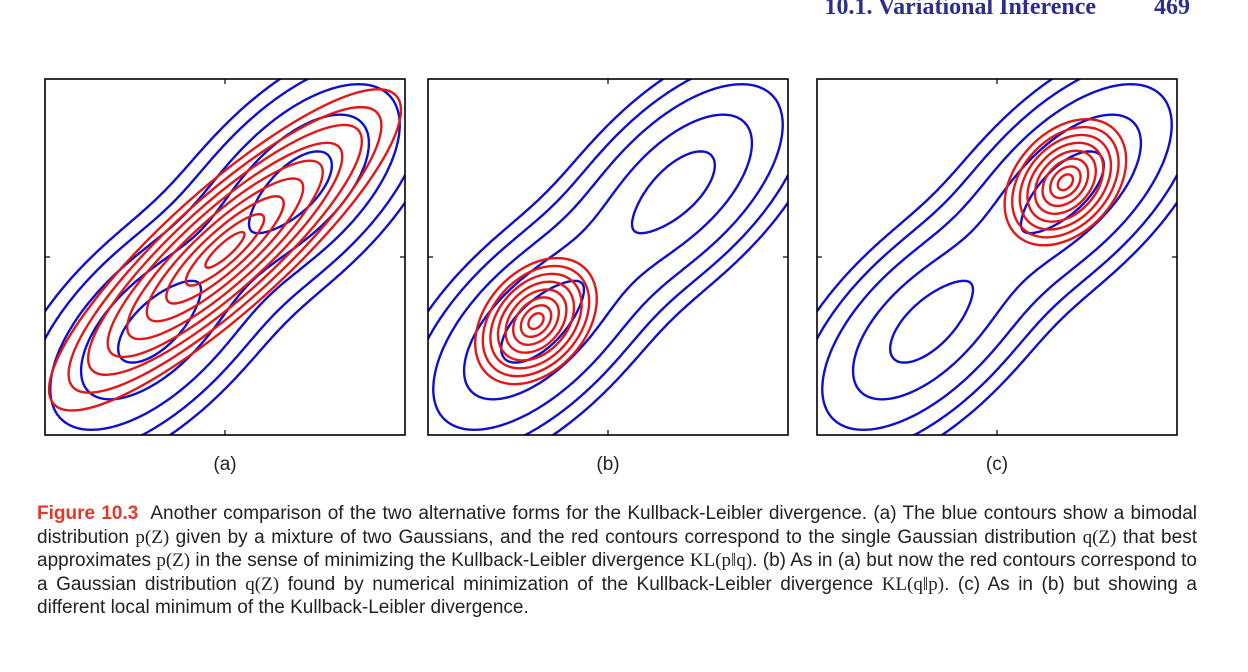  What do you see at coordinates (997, 464) in the screenshot?
I see `panel-label-c: (c)` at bounding box center [997, 464].